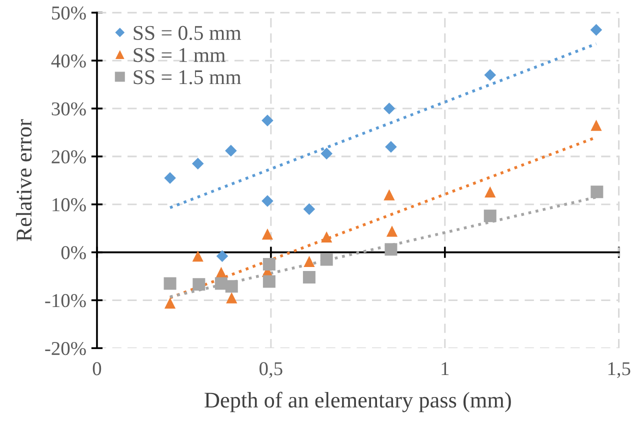 The image size is (638, 422). What do you see at coordinates (188, 77) in the screenshot?
I see `legend-label: SS = 1.5 mm` at bounding box center [188, 77].